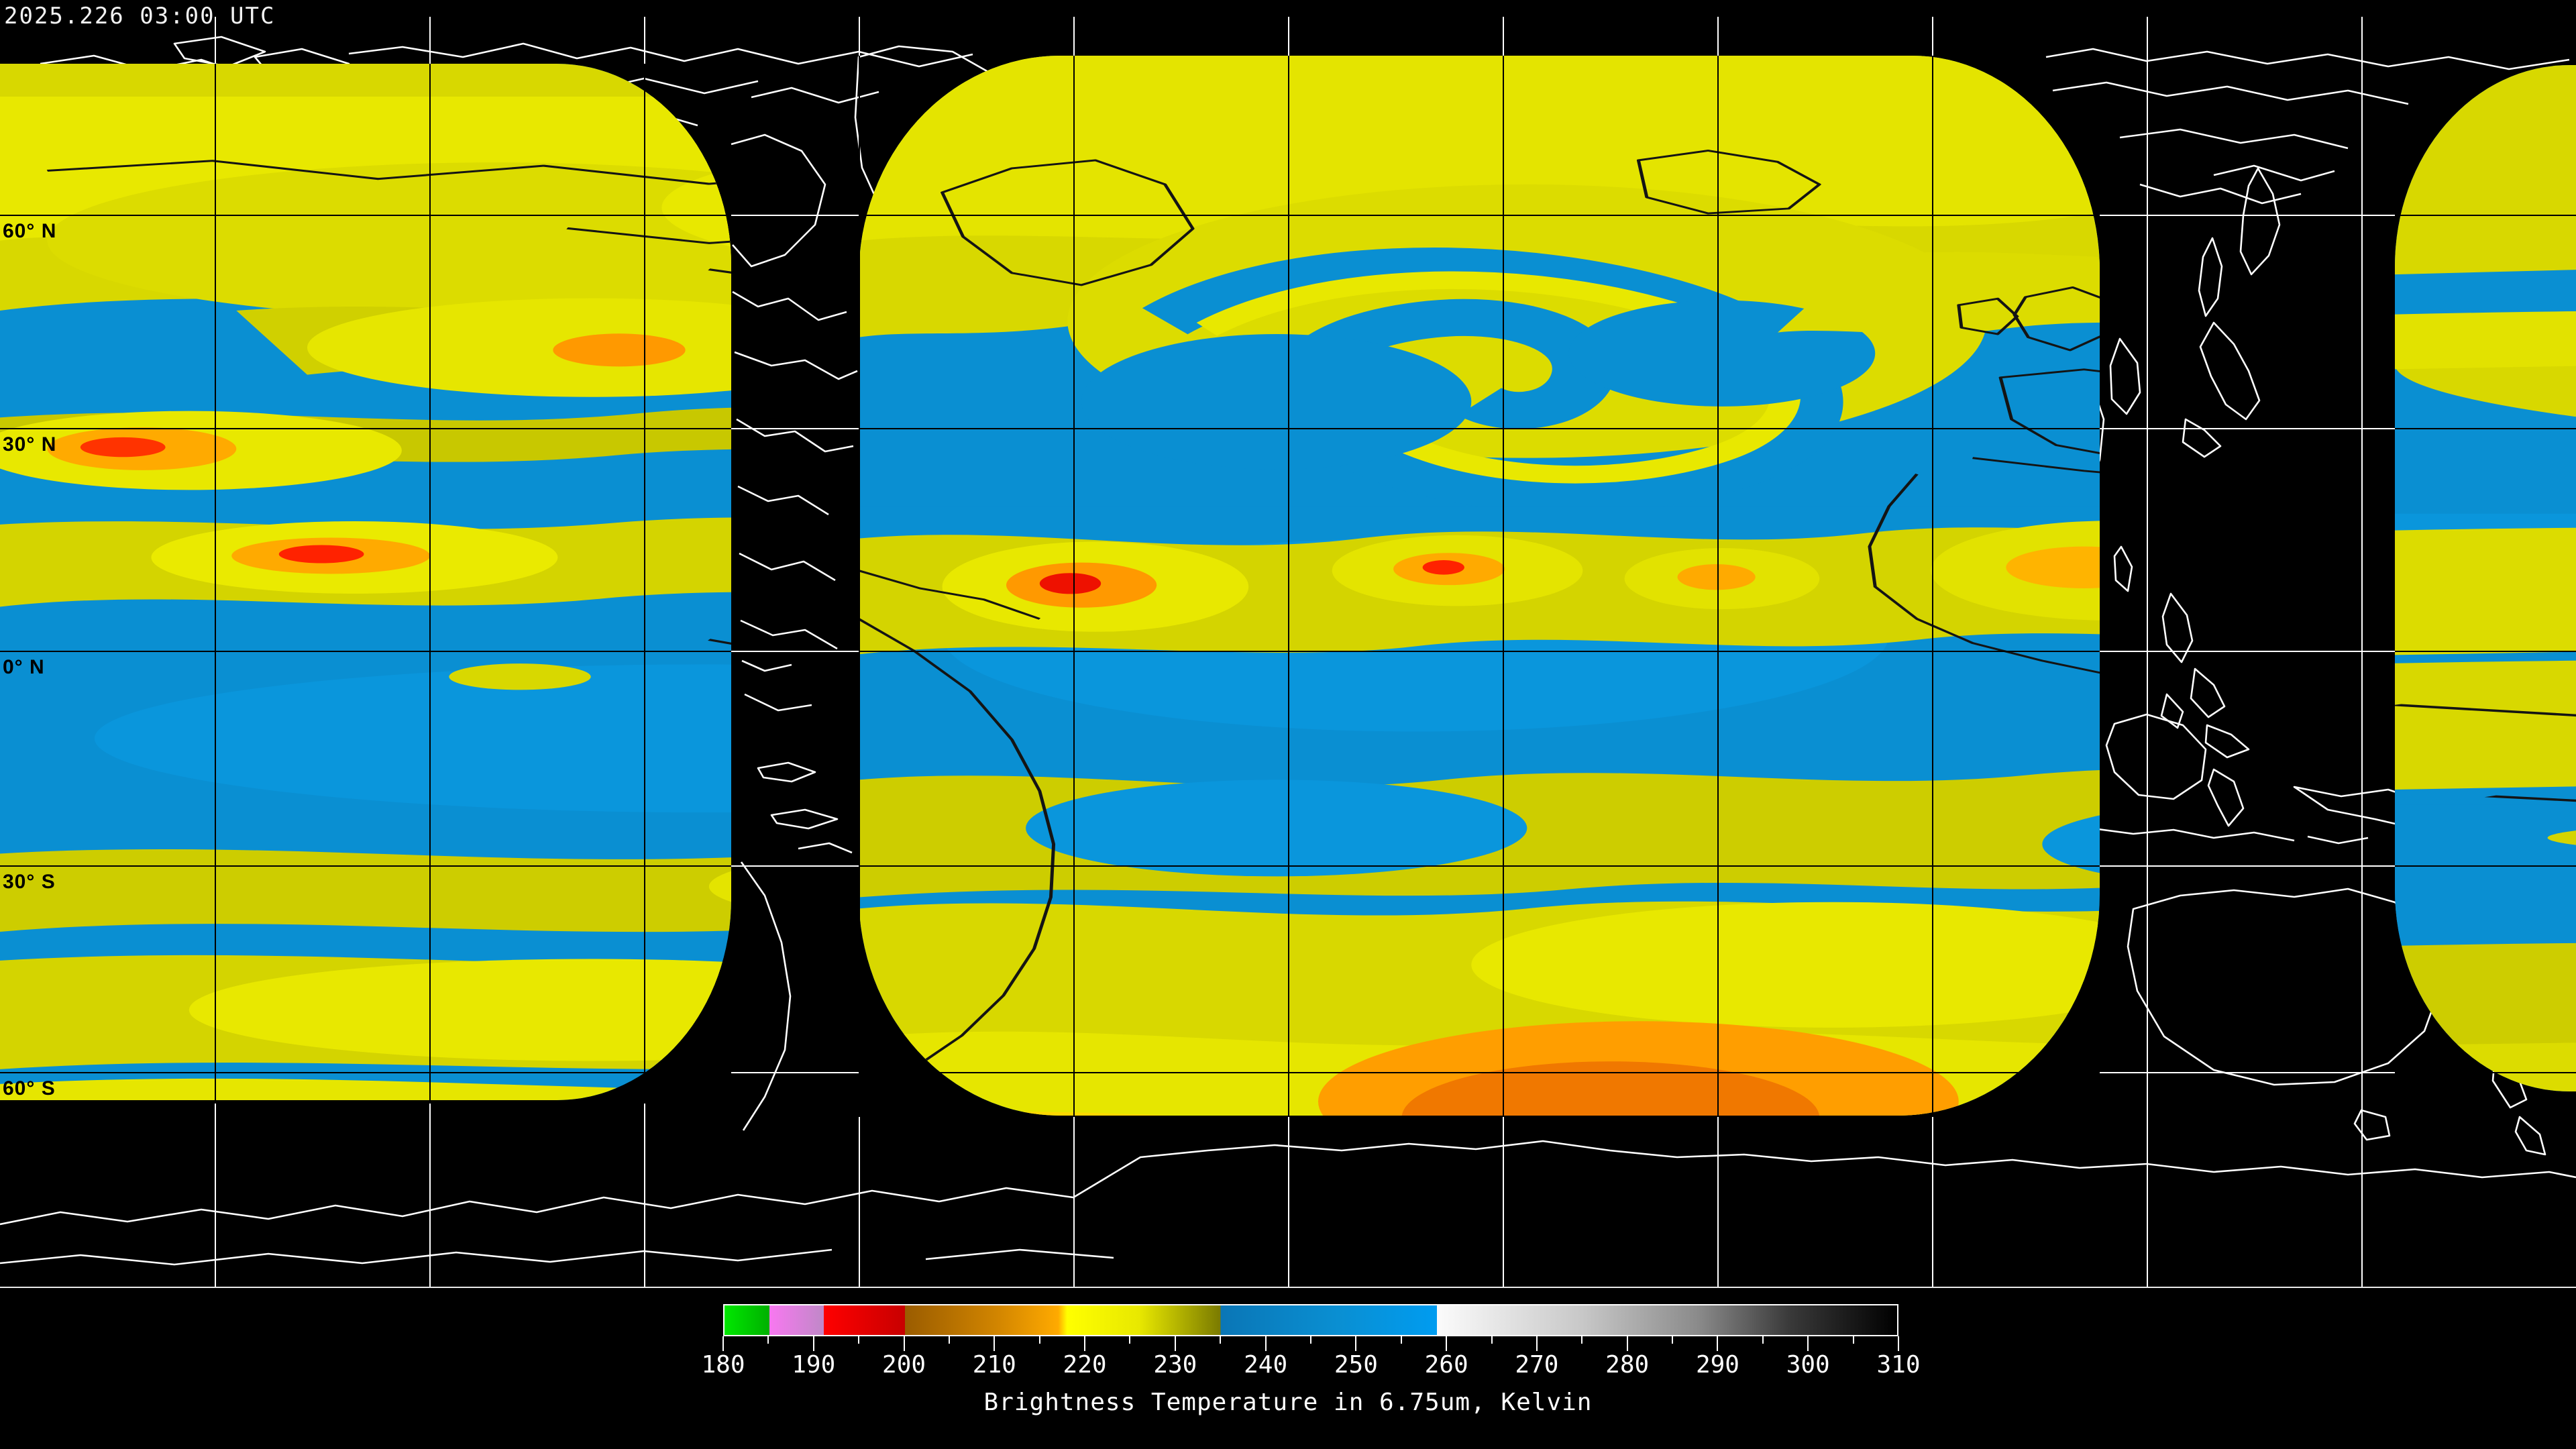 The width and height of the screenshot is (2576, 1449). Describe the element at coordinates (29, 1088) in the screenshot. I see `latitude-label: 60° S` at that location.